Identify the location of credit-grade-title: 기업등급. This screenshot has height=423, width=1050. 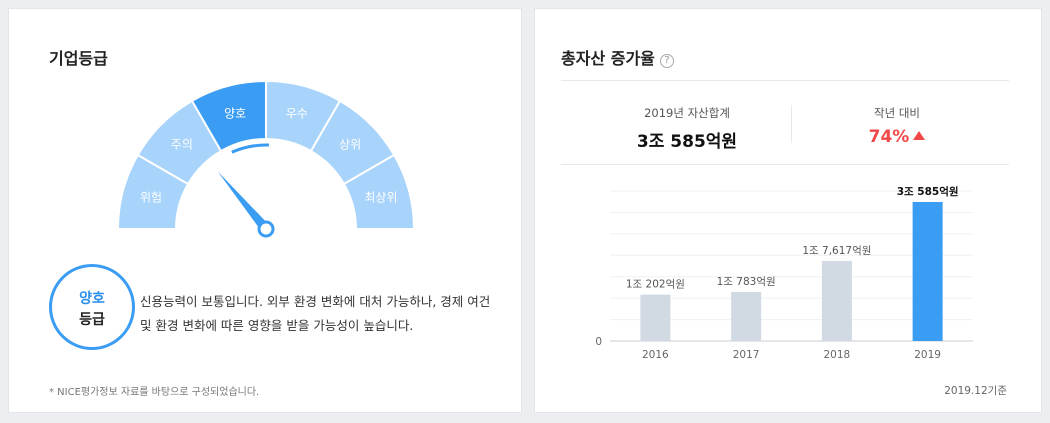
(78, 58).